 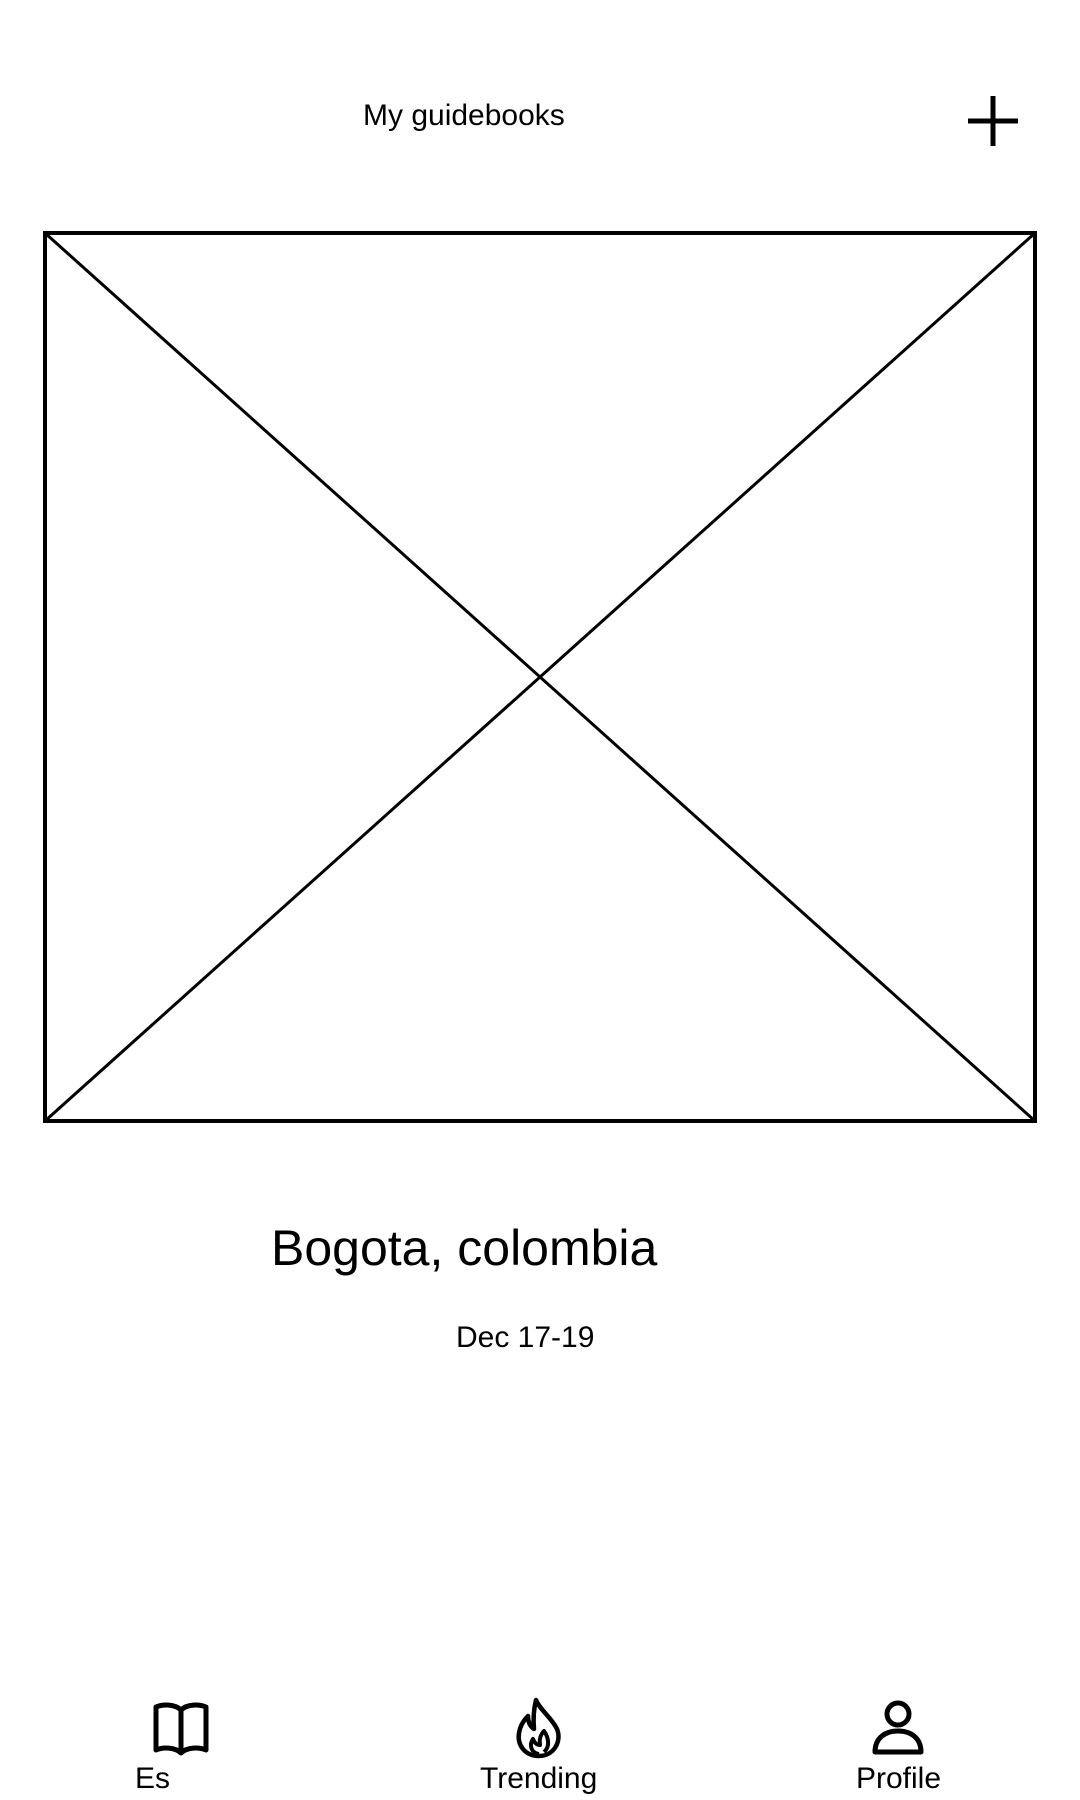 What do you see at coordinates (153, 1778) in the screenshot?
I see `nav-label-es: Es` at bounding box center [153, 1778].